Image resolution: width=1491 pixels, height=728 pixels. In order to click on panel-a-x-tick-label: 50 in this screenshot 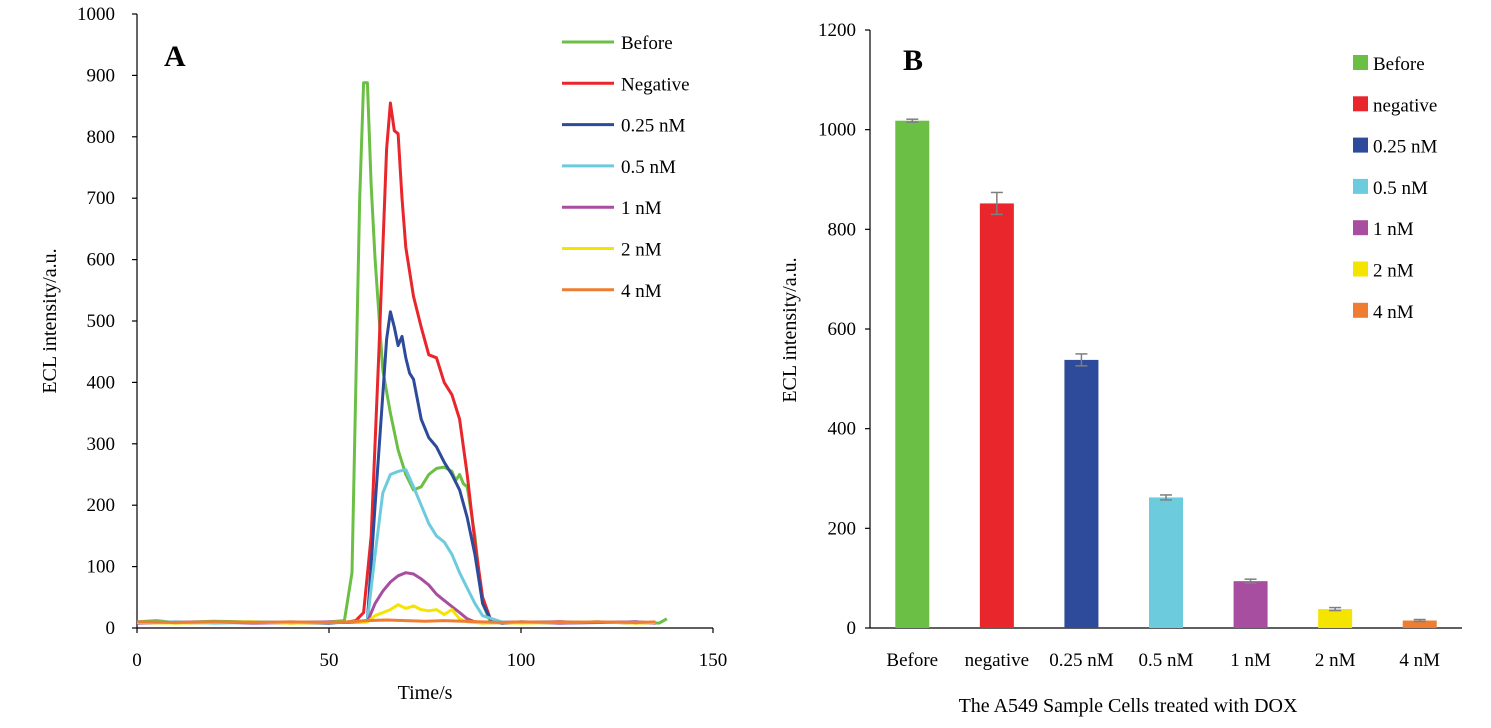, I will do `click(329, 660)`.